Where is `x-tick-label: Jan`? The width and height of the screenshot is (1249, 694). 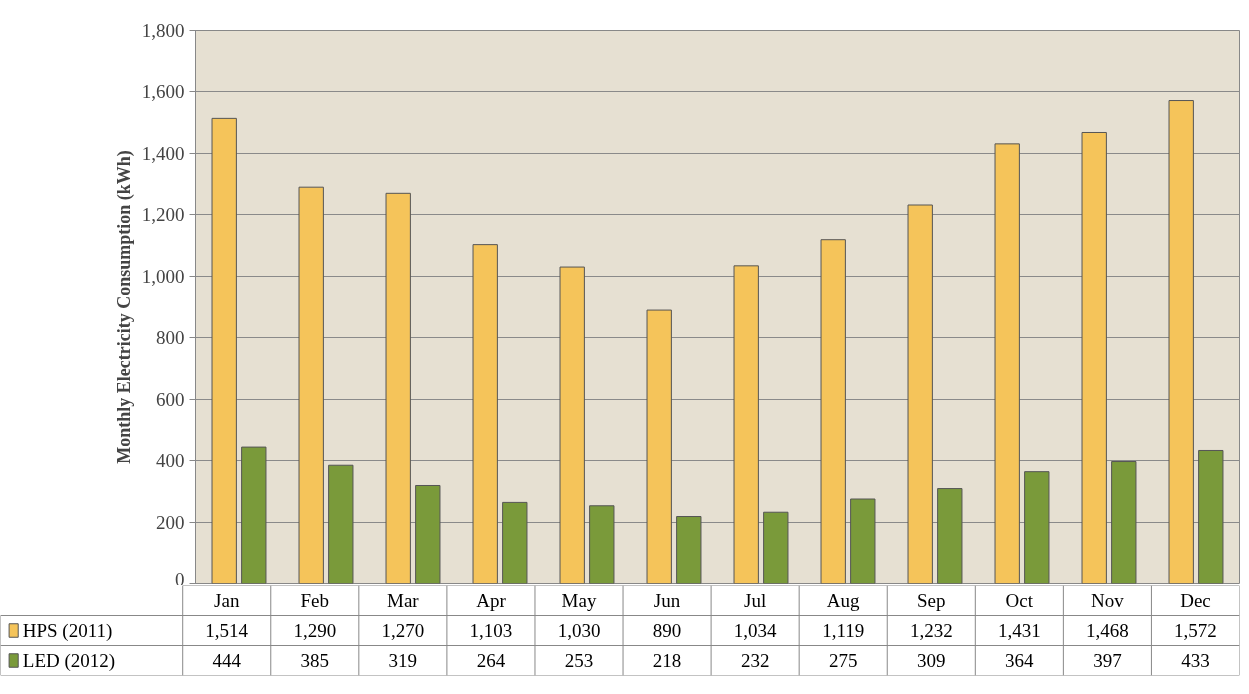 x-tick-label: Jan is located at coordinates (227, 600).